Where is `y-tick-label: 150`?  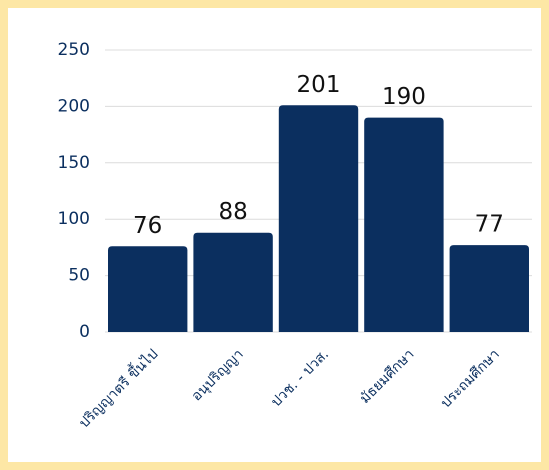
y-tick-label: 150 is located at coordinates (74, 163).